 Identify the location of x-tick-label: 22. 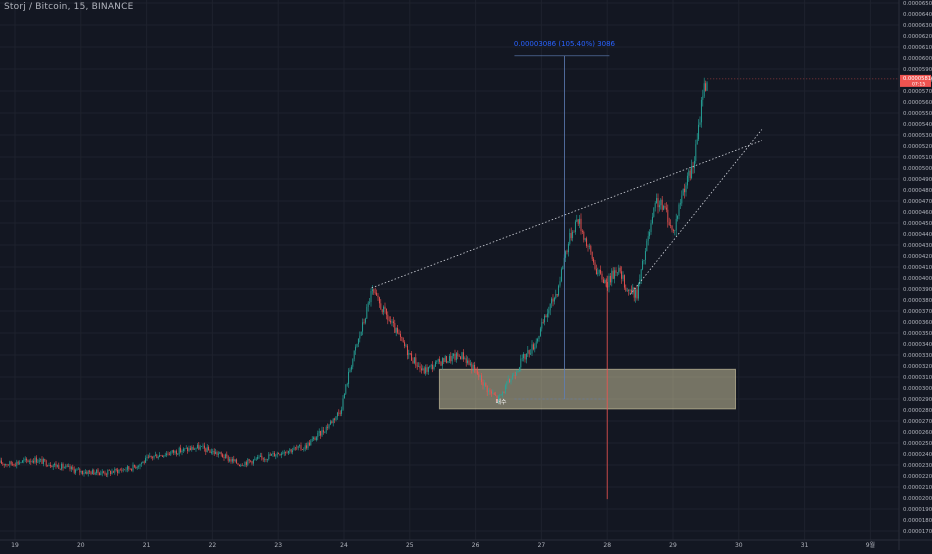
(213, 545).